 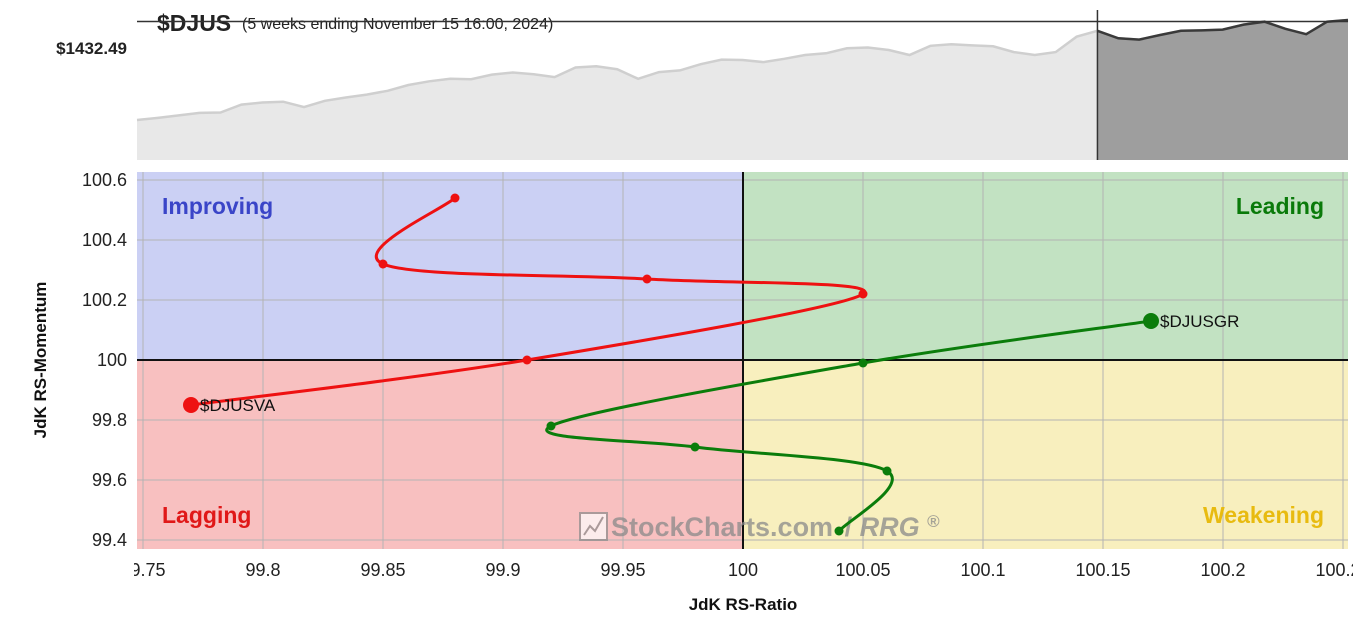 What do you see at coordinates (1045, 266) in the screenshot?
I see `quadrant-leading` at bounding box center [1045, 266].